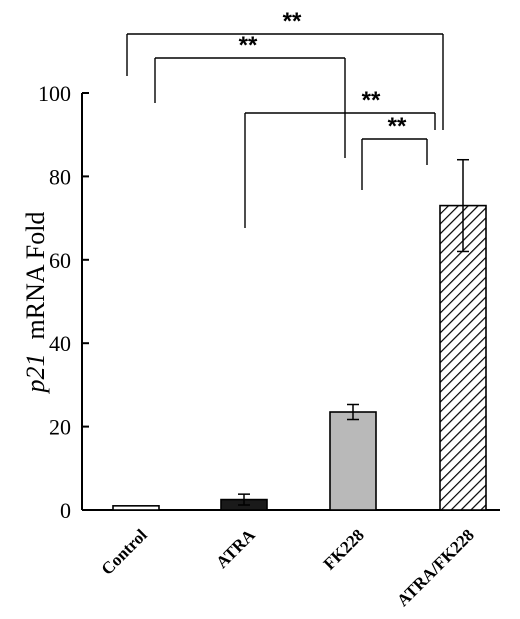 The width and height of the screenshot is (520, 619). Describe the element at coordinates (60, 343) in the screenshot. I see `y-tick-label: 40` at that location.